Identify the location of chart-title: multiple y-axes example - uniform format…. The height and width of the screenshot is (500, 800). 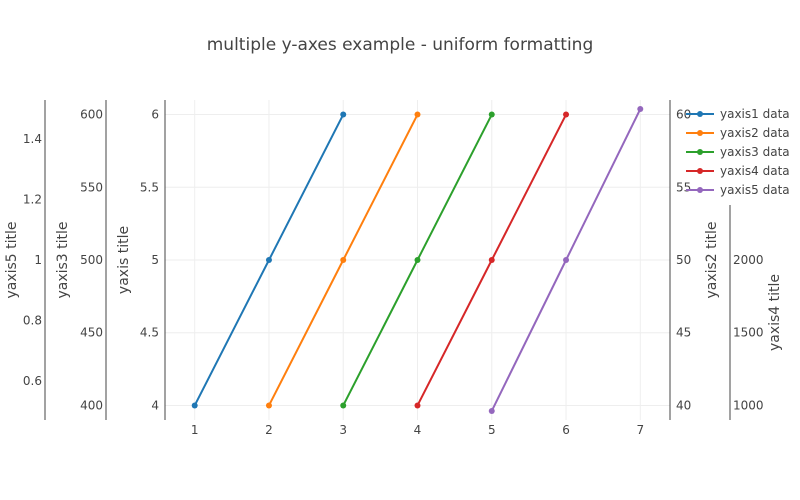
(400, 45).